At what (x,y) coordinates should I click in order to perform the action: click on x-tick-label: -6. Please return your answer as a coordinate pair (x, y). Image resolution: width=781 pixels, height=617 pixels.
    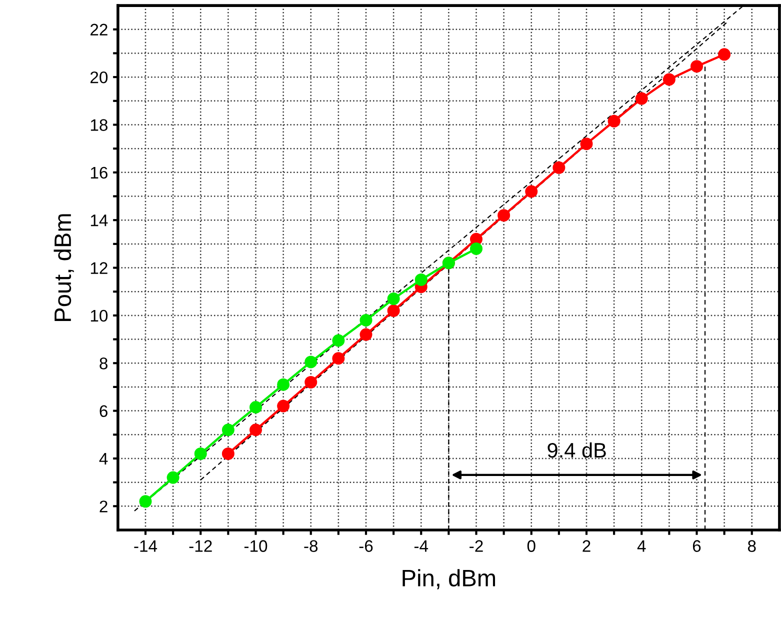
    Looking at the image, I should click on (366, 546).